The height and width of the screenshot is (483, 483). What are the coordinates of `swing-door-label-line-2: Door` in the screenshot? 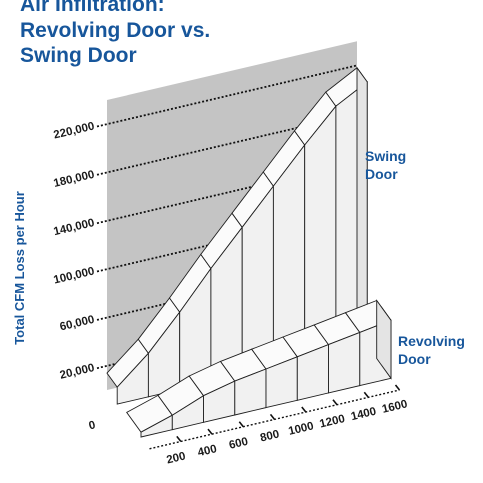 It's located at (381, 174).